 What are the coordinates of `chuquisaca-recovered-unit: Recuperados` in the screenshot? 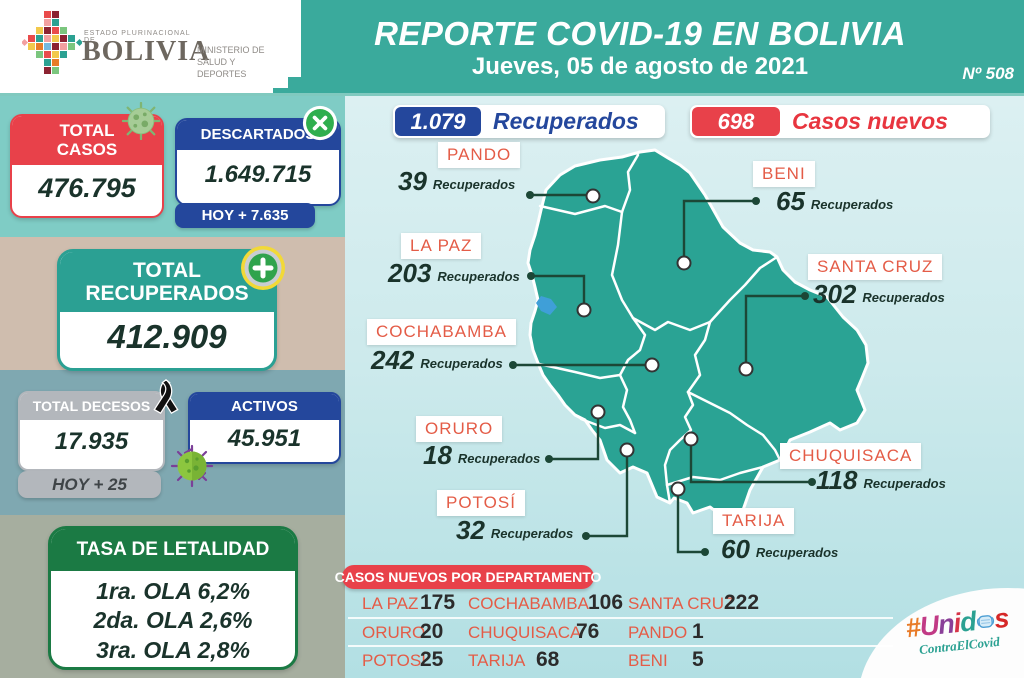 It's located at (904, 483).